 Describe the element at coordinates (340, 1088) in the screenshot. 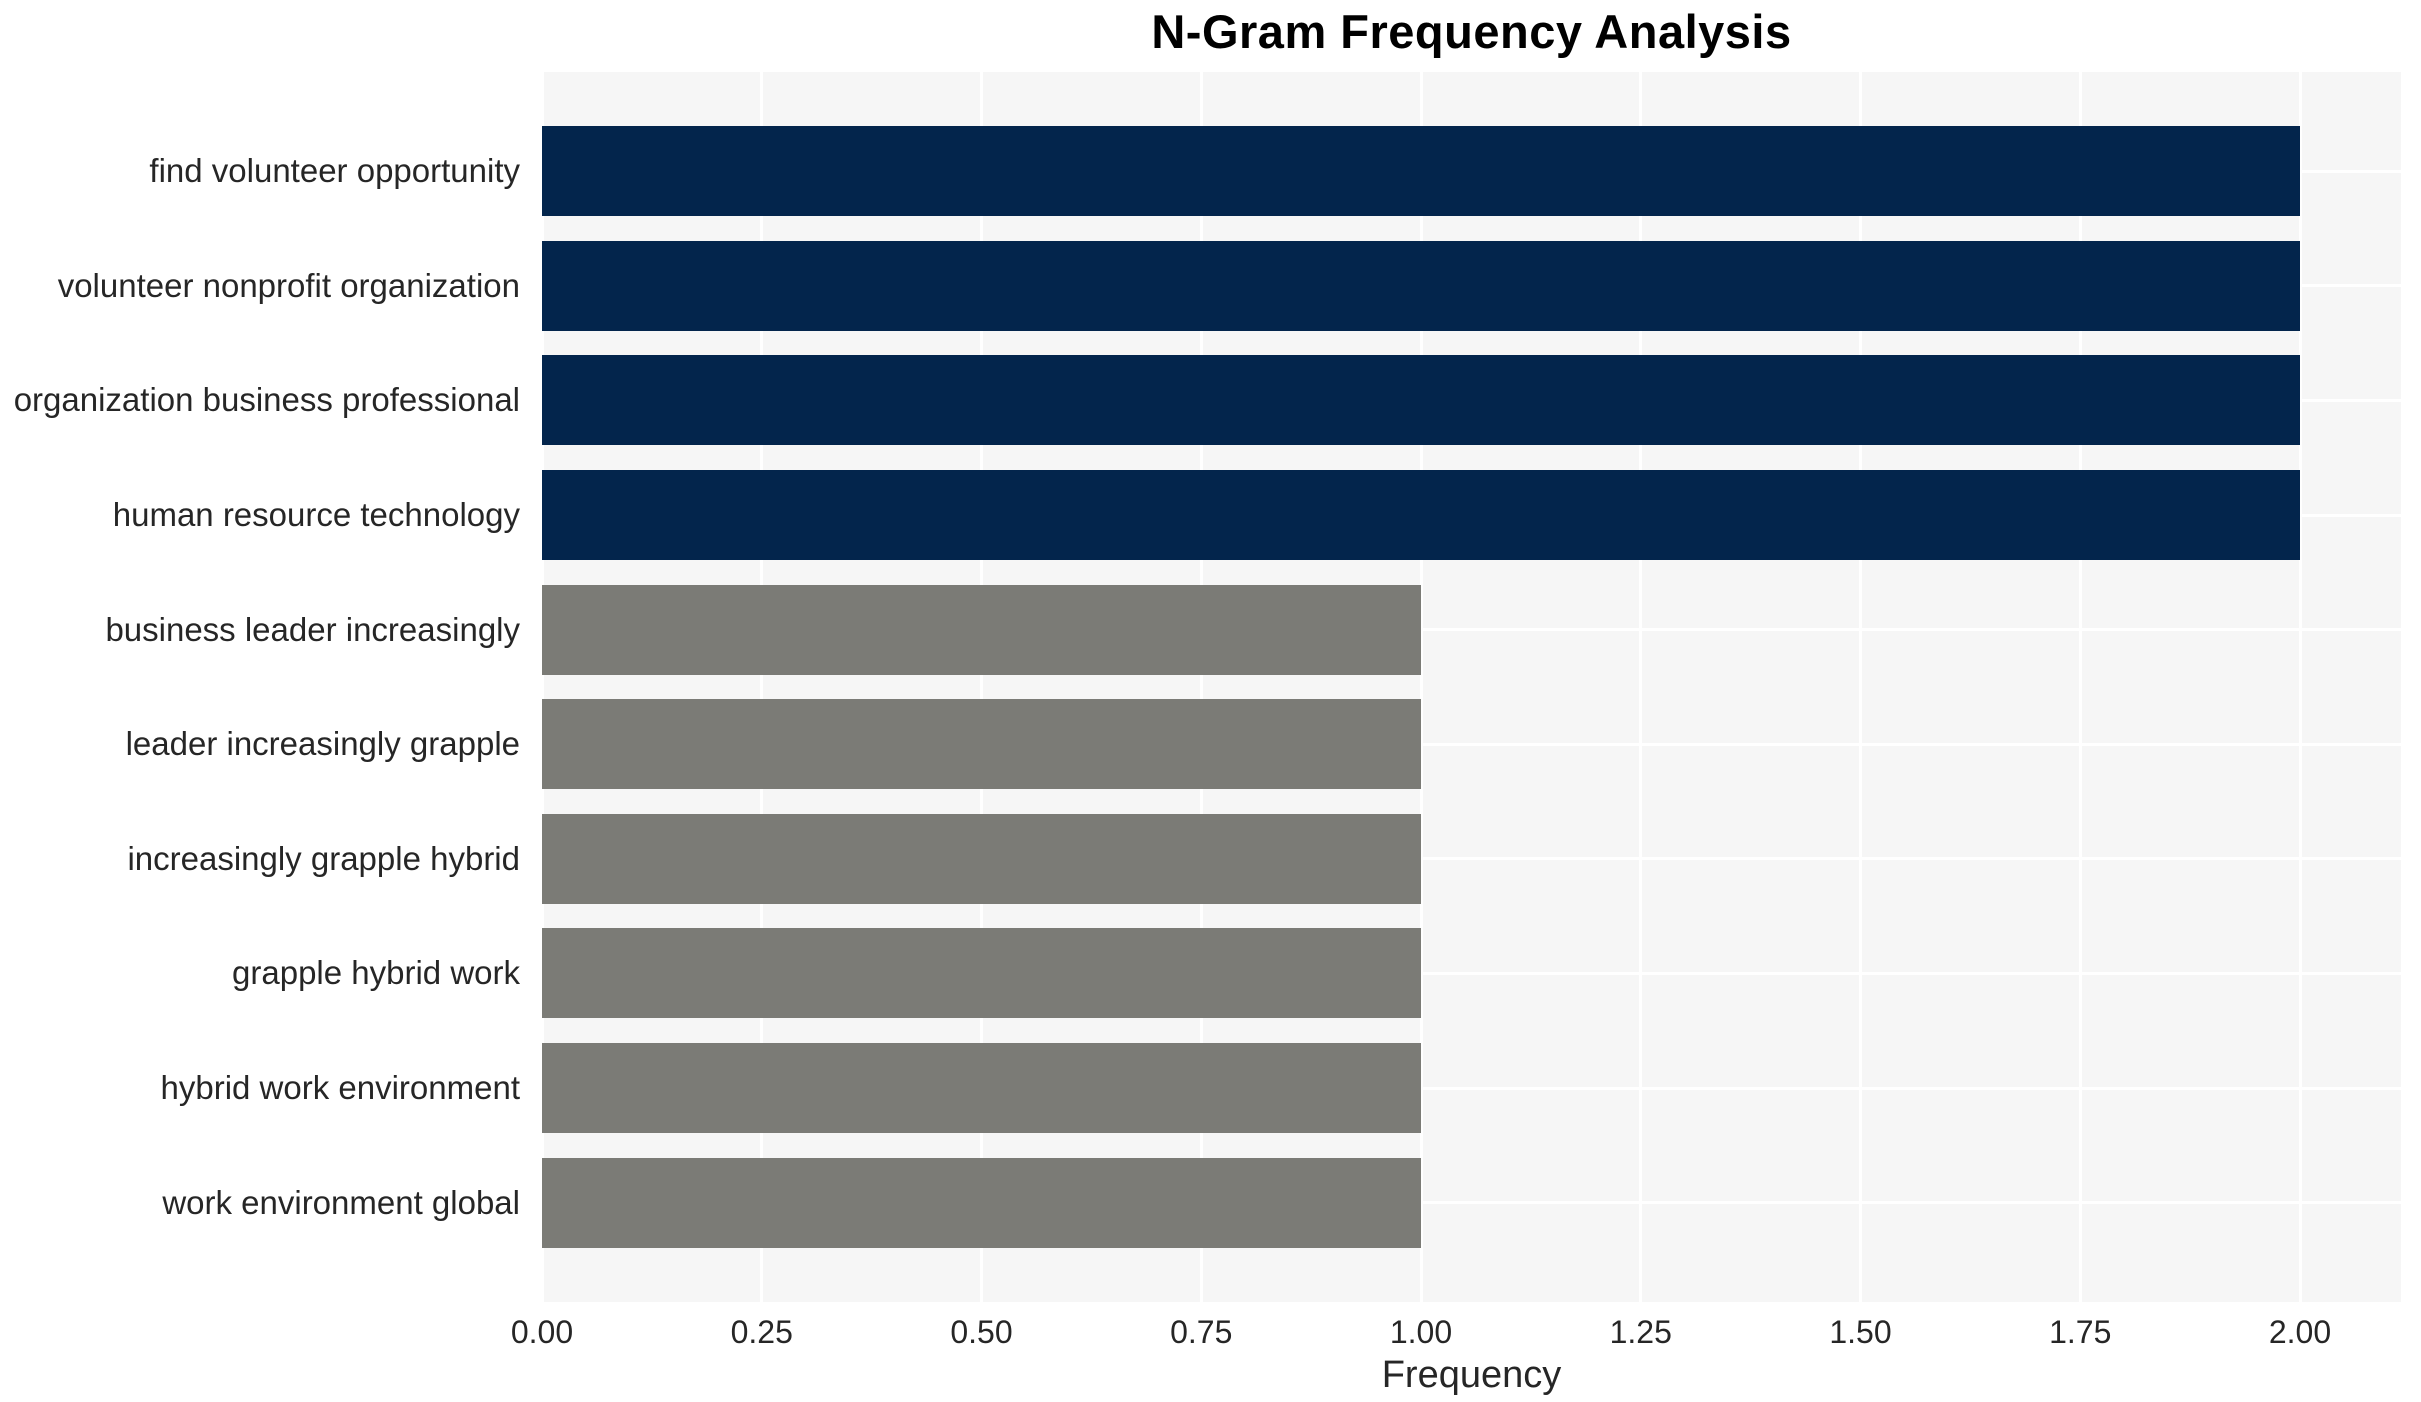

I see `category-label: hybrid work environment` at that location.